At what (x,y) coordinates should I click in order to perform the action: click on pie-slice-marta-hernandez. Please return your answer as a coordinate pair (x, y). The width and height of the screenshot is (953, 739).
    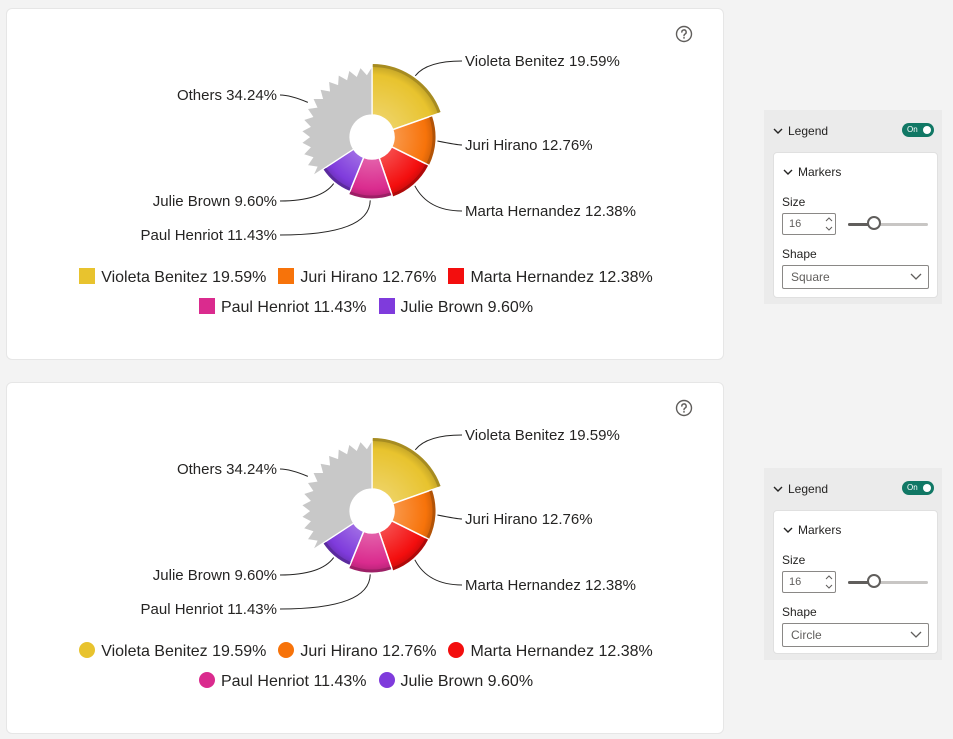
    Looking at the image, I should click on (404, 171).